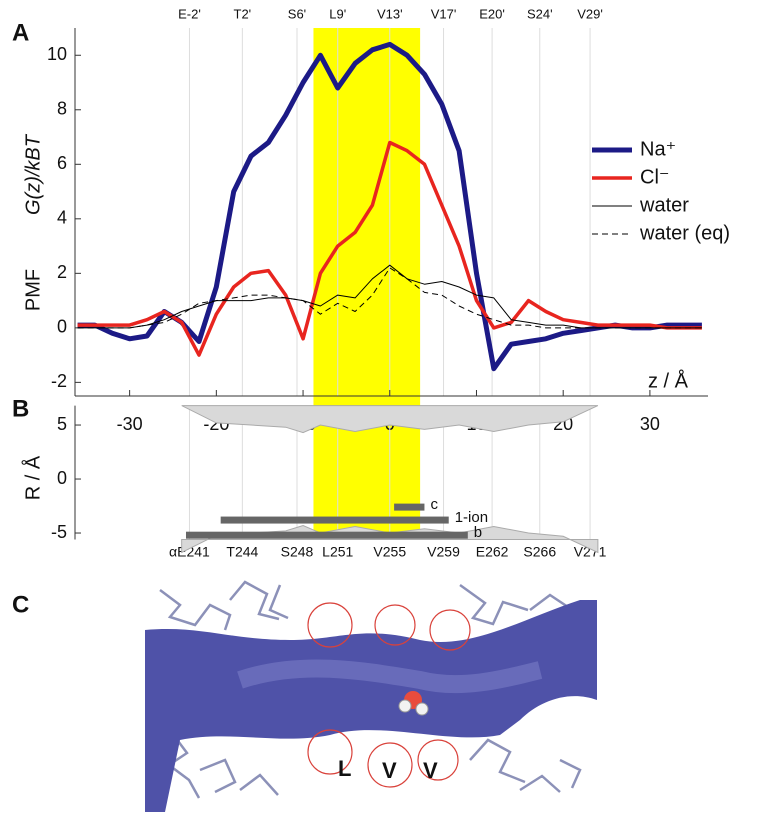  What do you see at coordinates (20, 408) in the screenshot?
I see `panel-label: B` at bounding box center [20, 408].